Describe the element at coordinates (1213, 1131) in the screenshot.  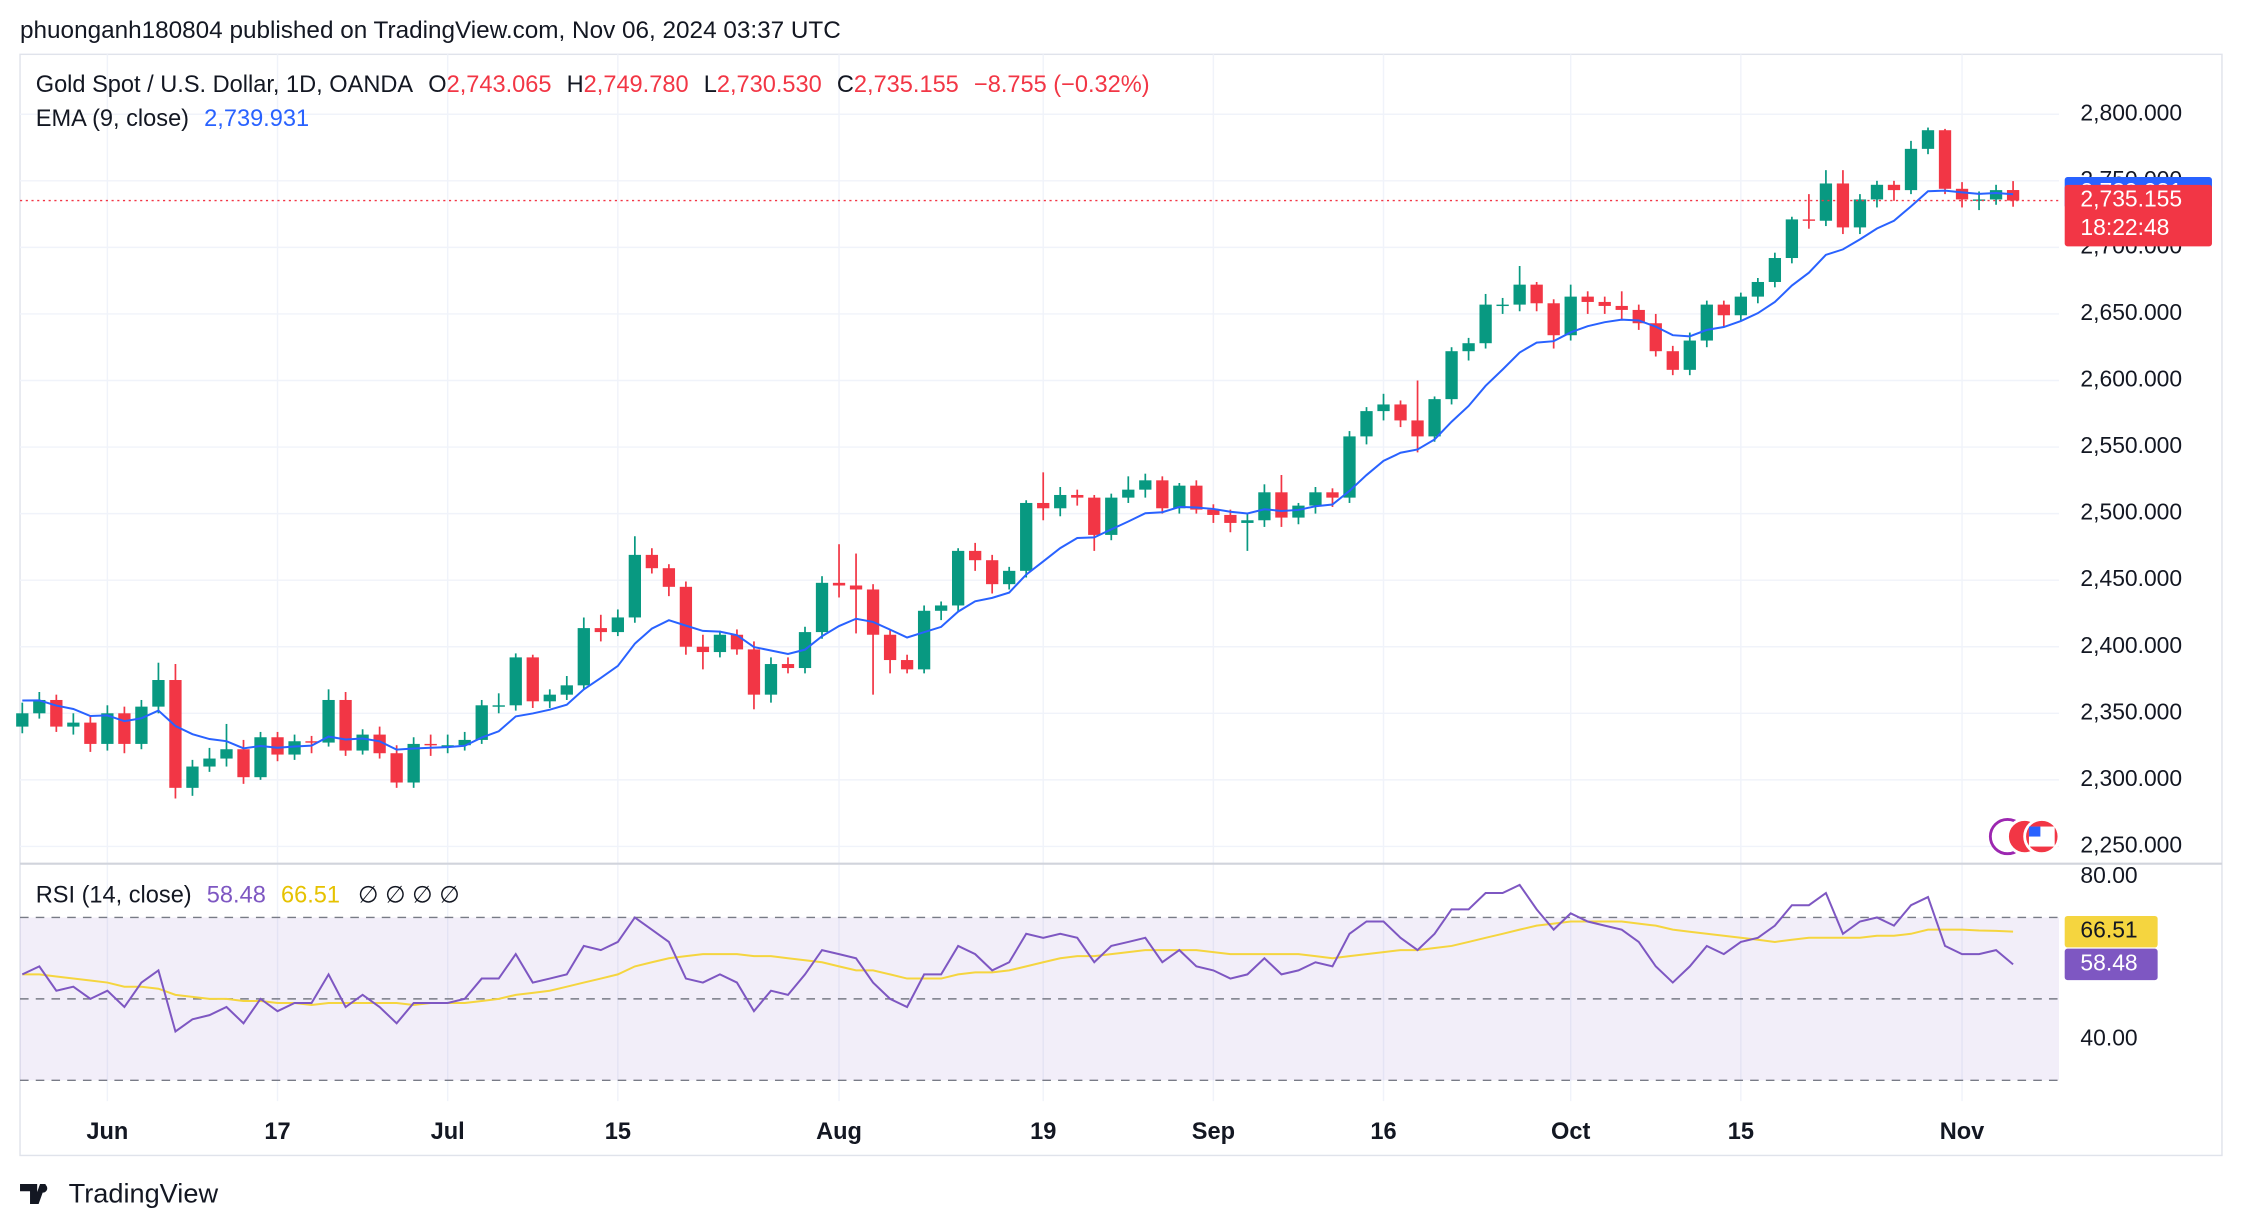
I see `x-tick-label: Sep` at that location.